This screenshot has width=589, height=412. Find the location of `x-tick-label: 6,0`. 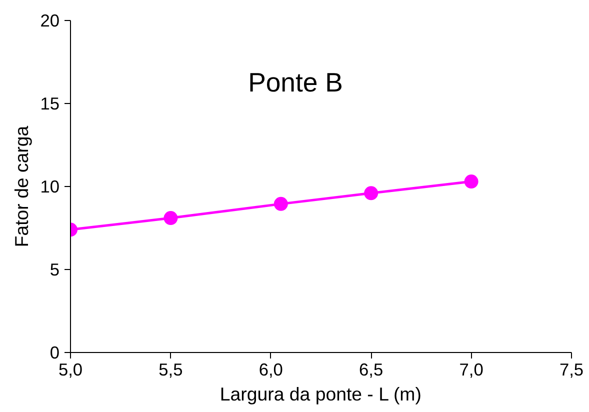

x-tick-label: 6,0 is located at coordinates (270, 370).